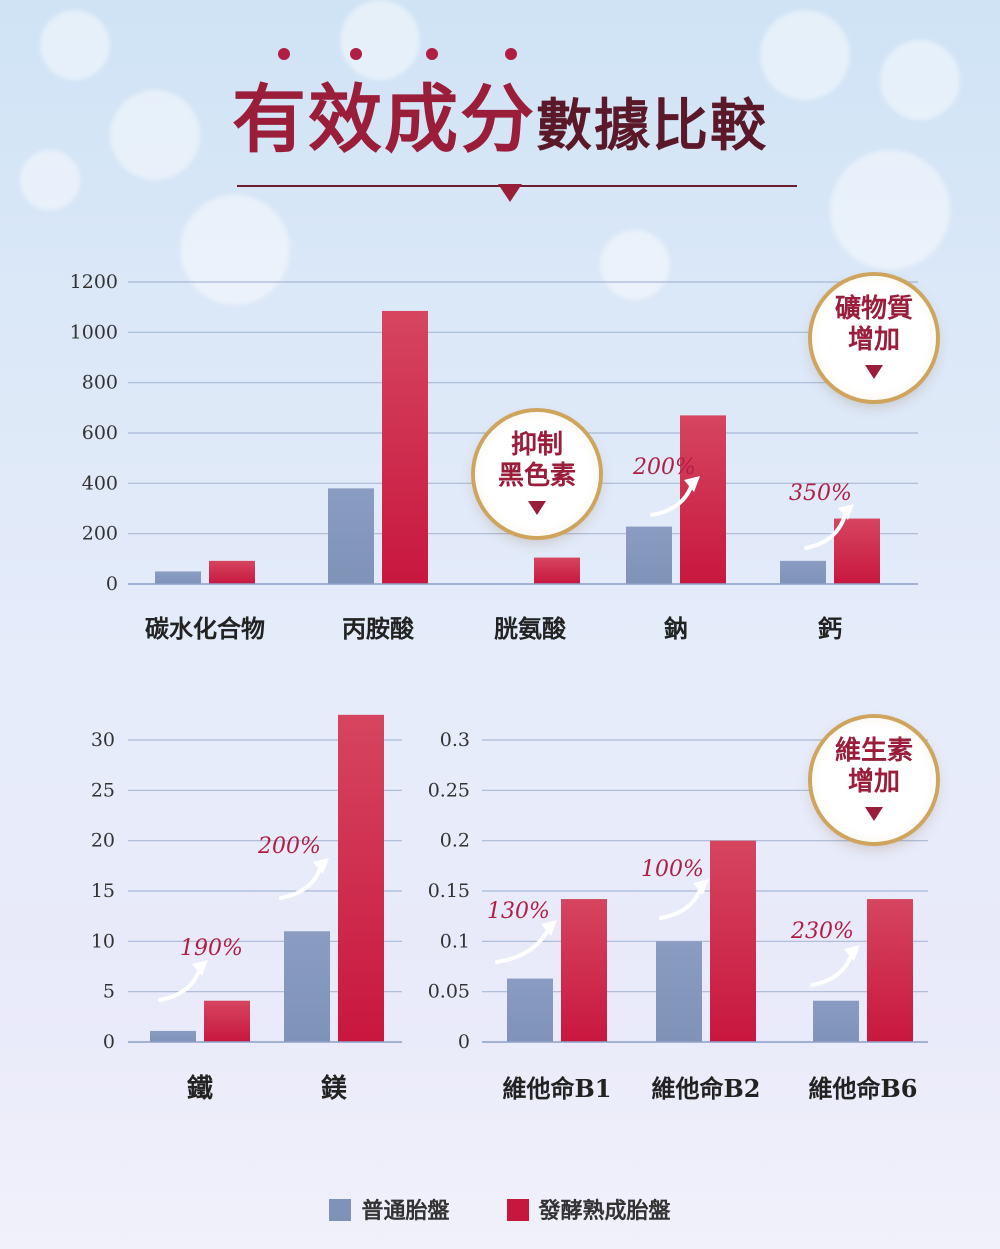  Describe the element at coordinates (449, 891) in the screenshot. I see `y-tick-label: 0.15` at that location.